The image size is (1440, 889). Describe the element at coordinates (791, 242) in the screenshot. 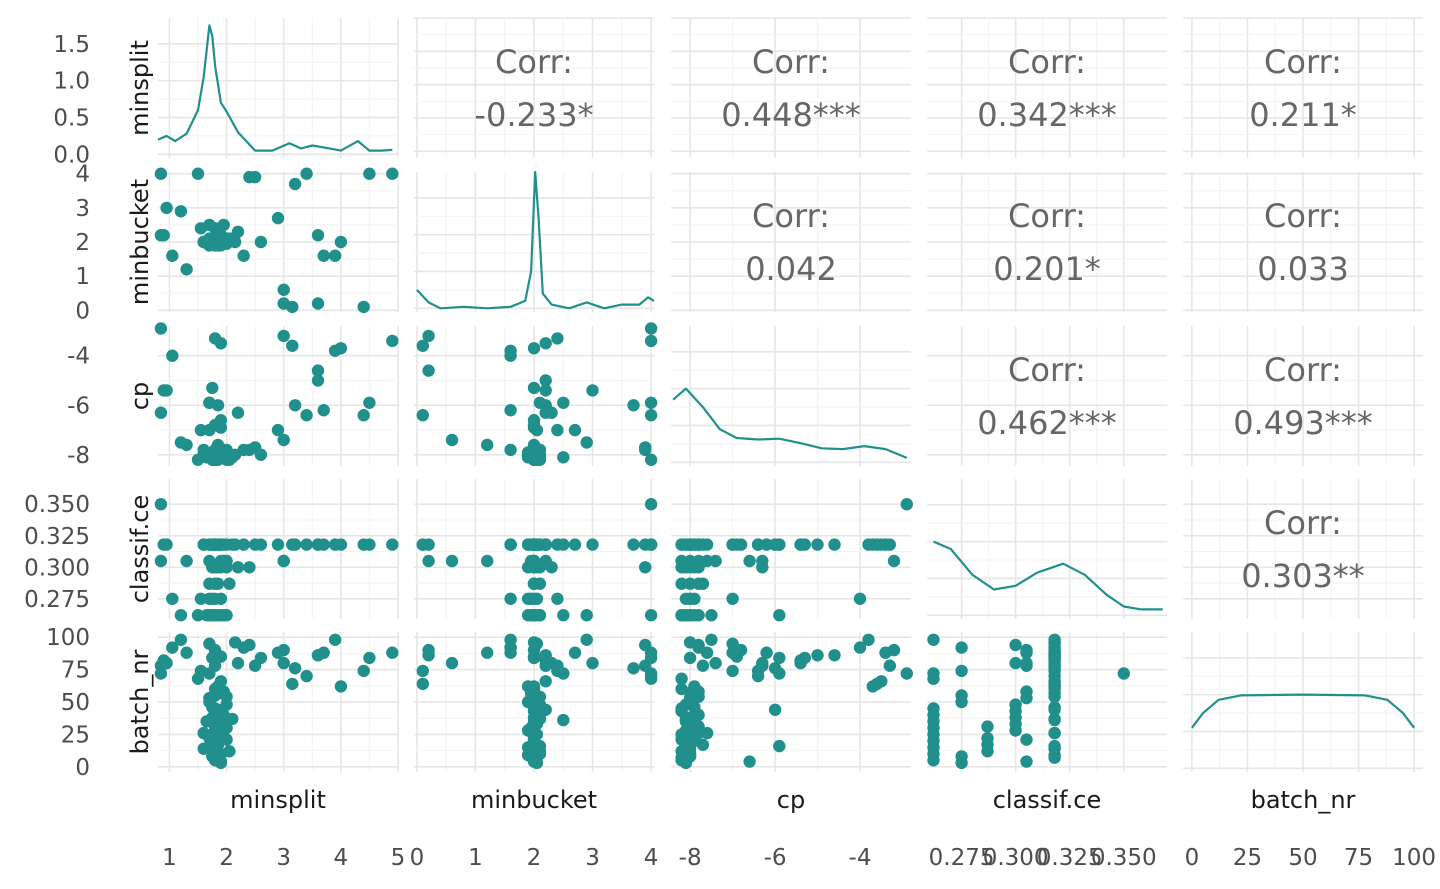

I see `panel-minbucket-cp` at that location.